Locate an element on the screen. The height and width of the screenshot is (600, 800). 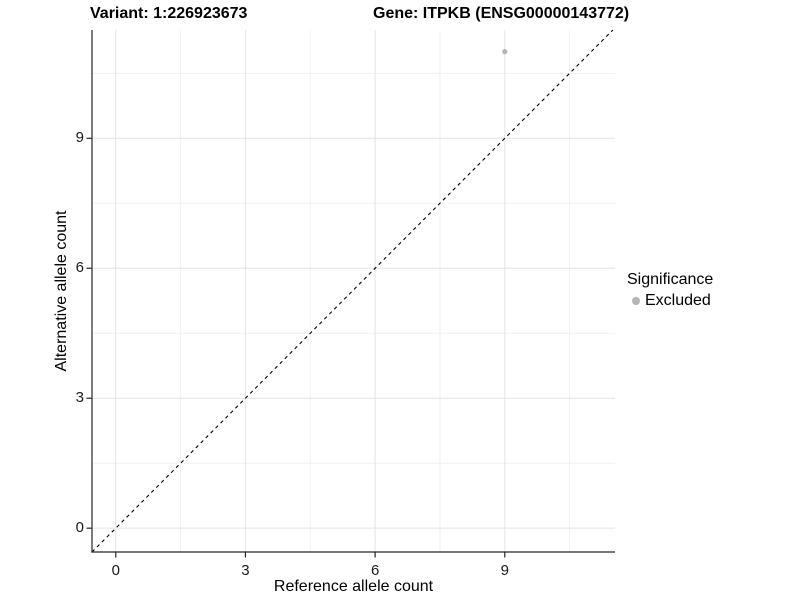
legend-item: Excluded is located at coordinates (672, 301).